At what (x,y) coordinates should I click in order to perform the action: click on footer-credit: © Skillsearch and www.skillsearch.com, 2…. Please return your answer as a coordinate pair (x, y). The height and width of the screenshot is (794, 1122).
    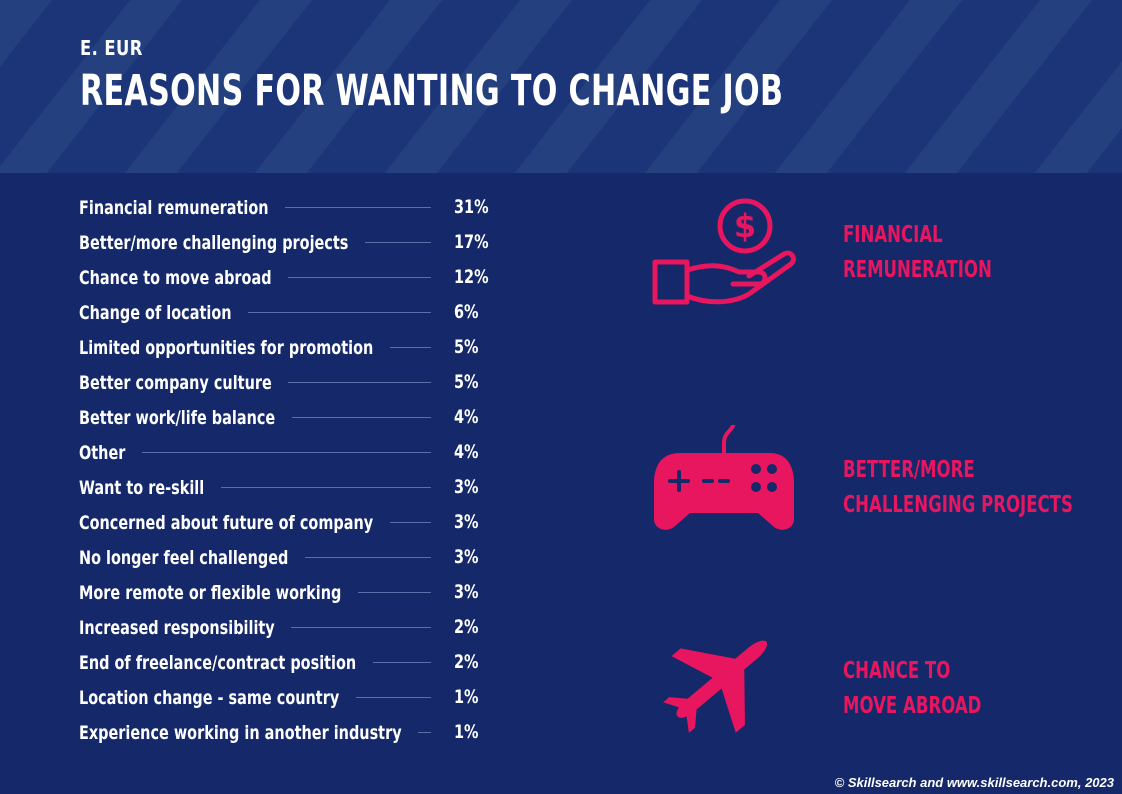
    Looking at the image, I should click on (974, 782).